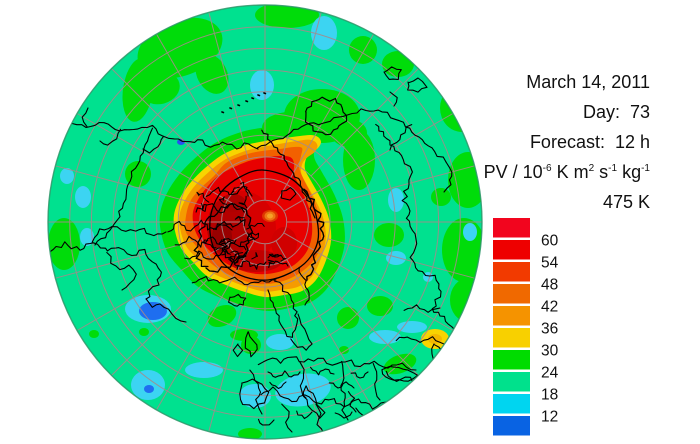 This screenshot has height=444, width=700. What do you see at coordinates (550, 263) in the screenshot?
I see `svg-text: 54` at bounding box center [550, 263].